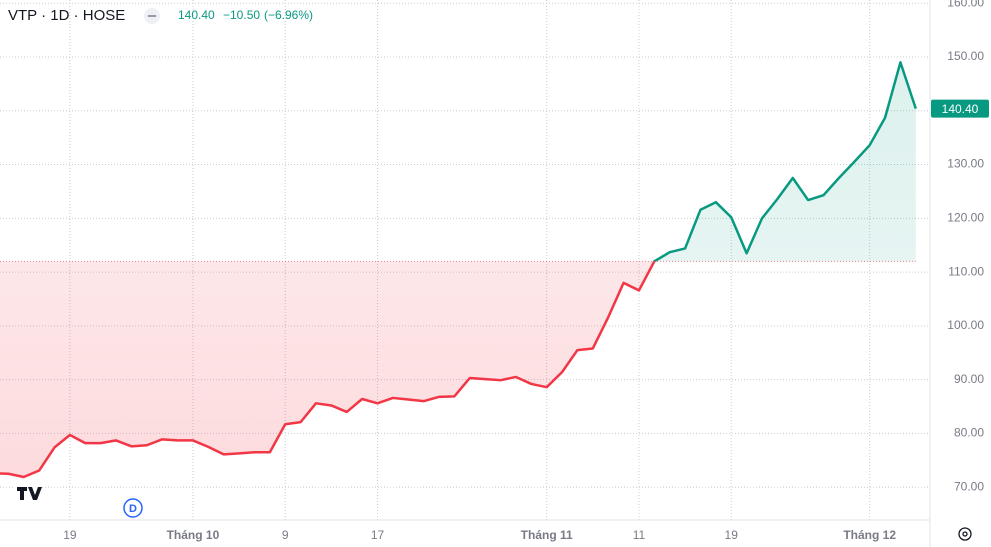 Image resolution: width=991 pixels, height=547 pixels. I want to click on price-line-up, so click(784, 161).